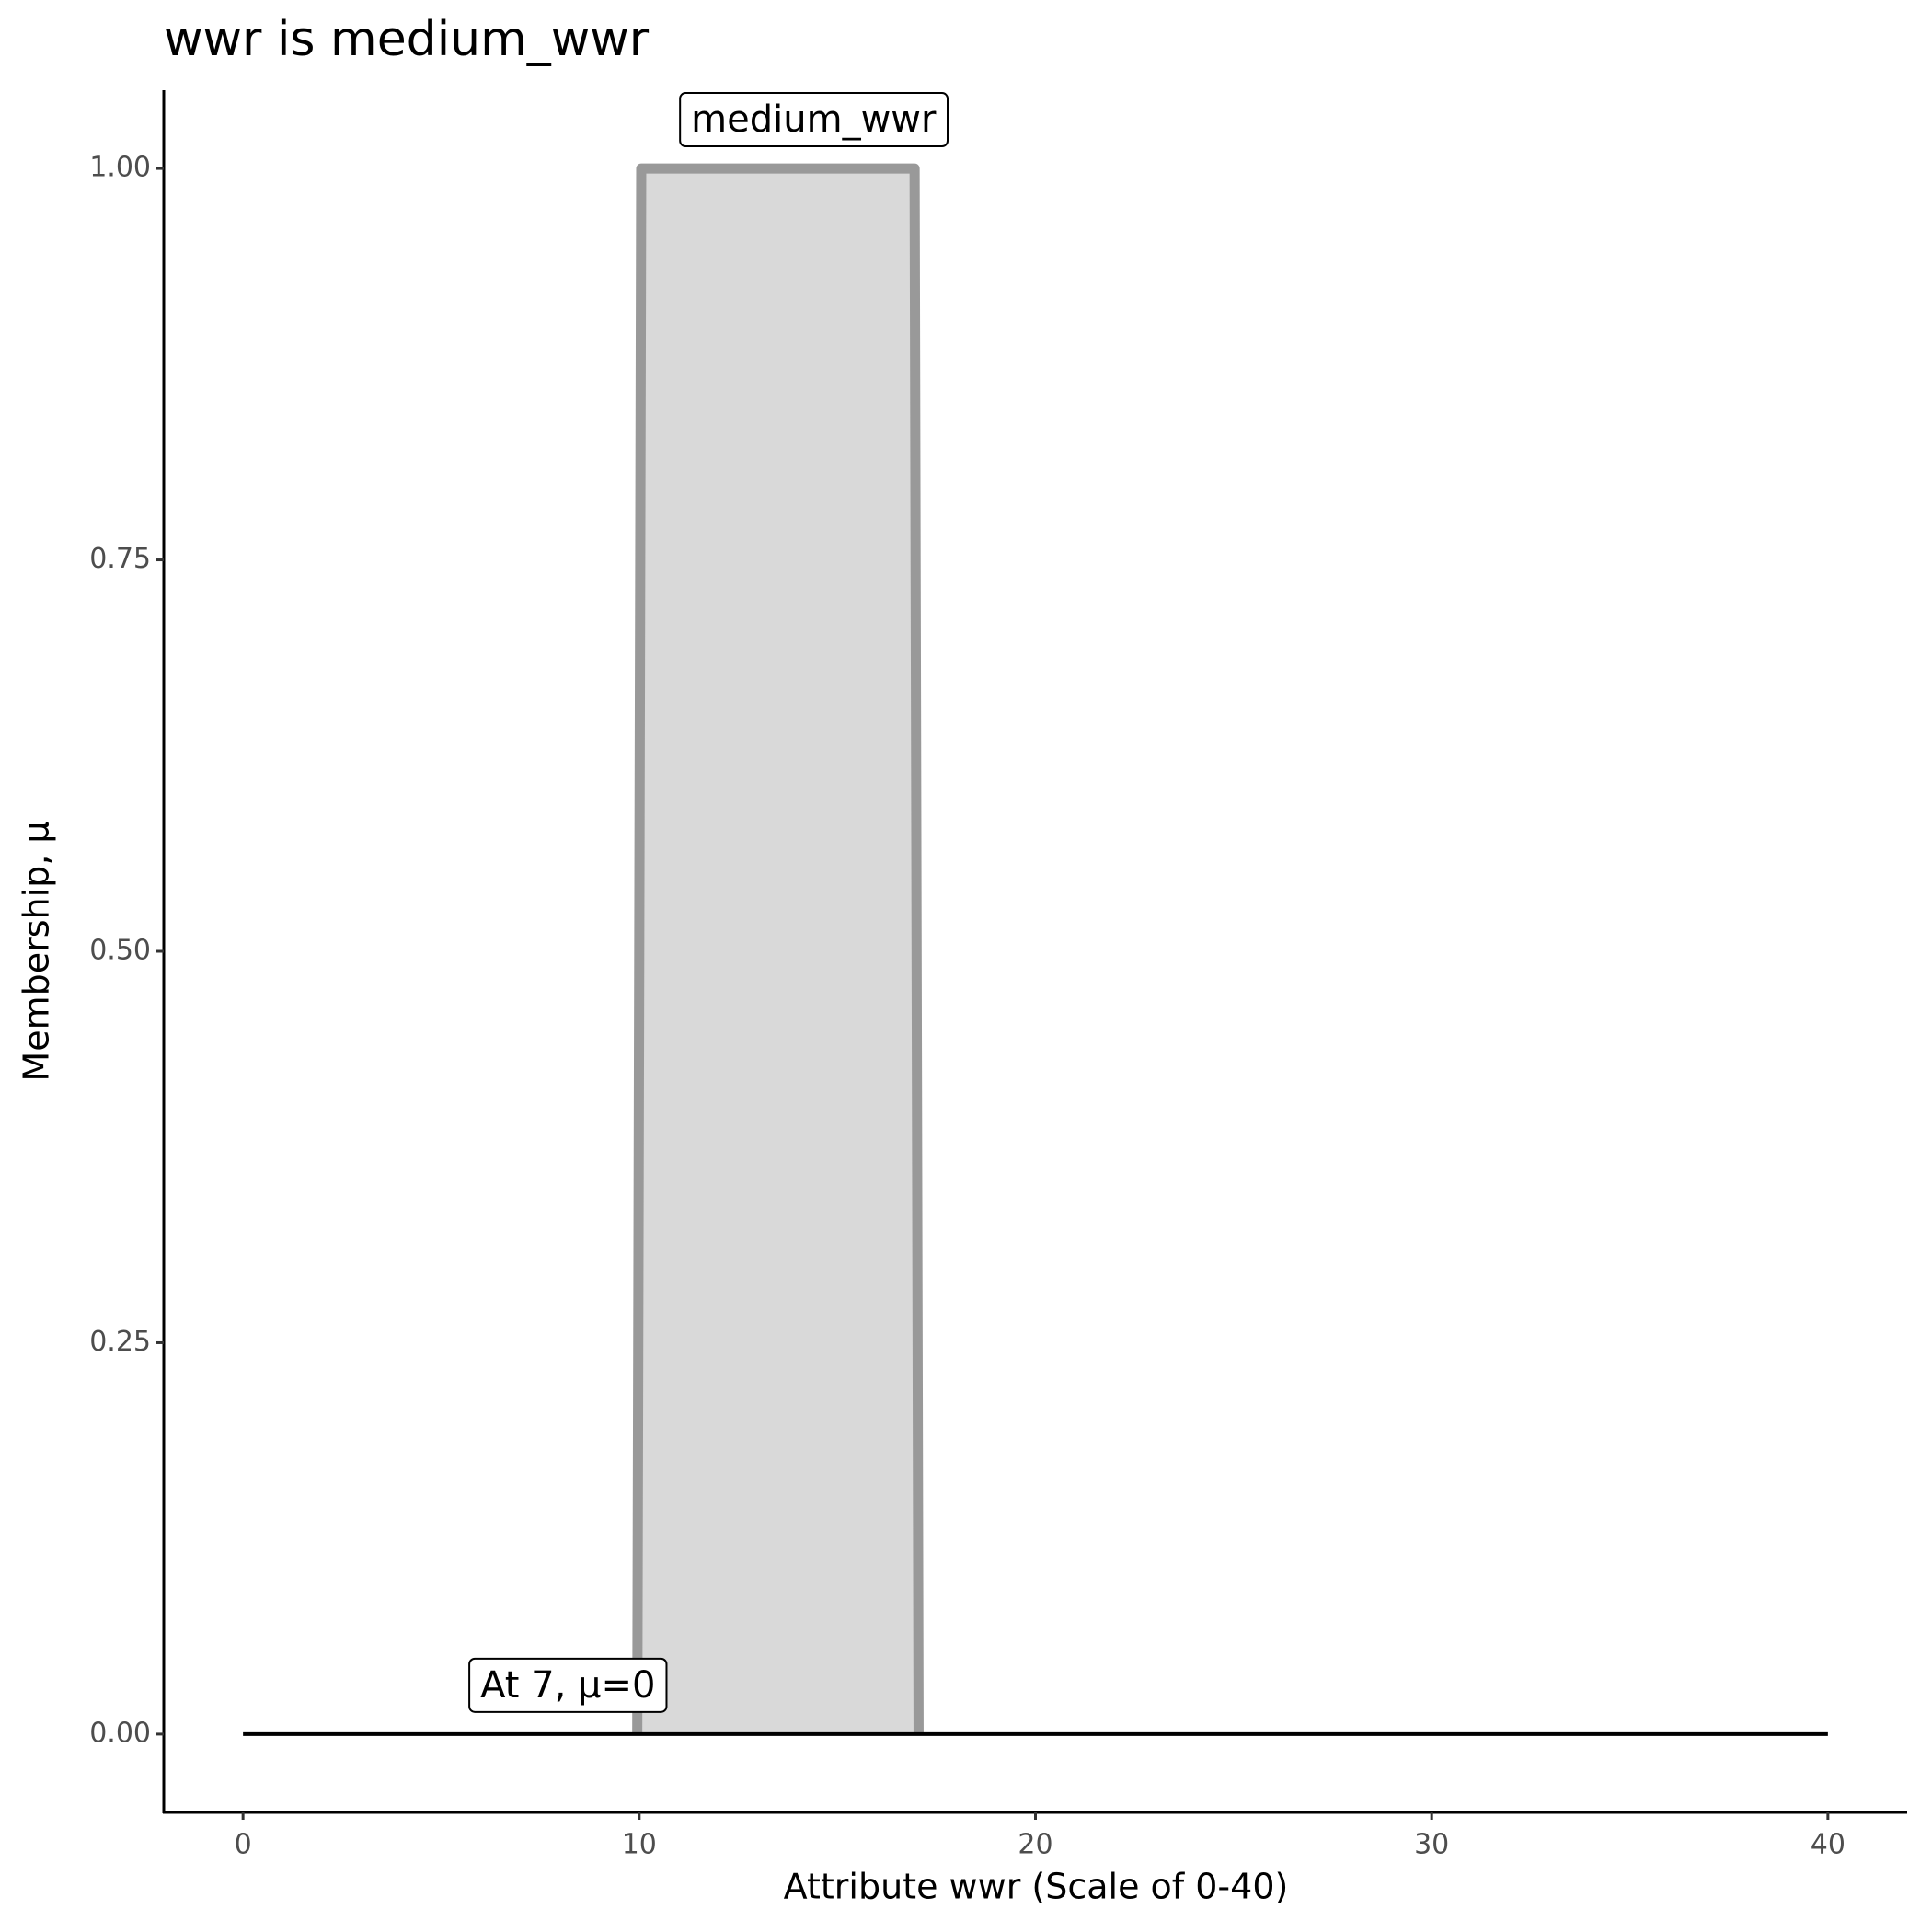  Describe the element at coordinates (120, 1342) in the screenshot. I see `y-tick-label: 0.25` at that location.